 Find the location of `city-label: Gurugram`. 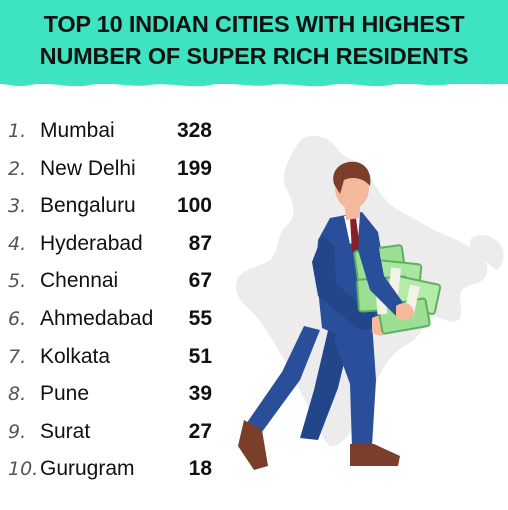

city-label: Gurugram is located at coordinates (87, 469).